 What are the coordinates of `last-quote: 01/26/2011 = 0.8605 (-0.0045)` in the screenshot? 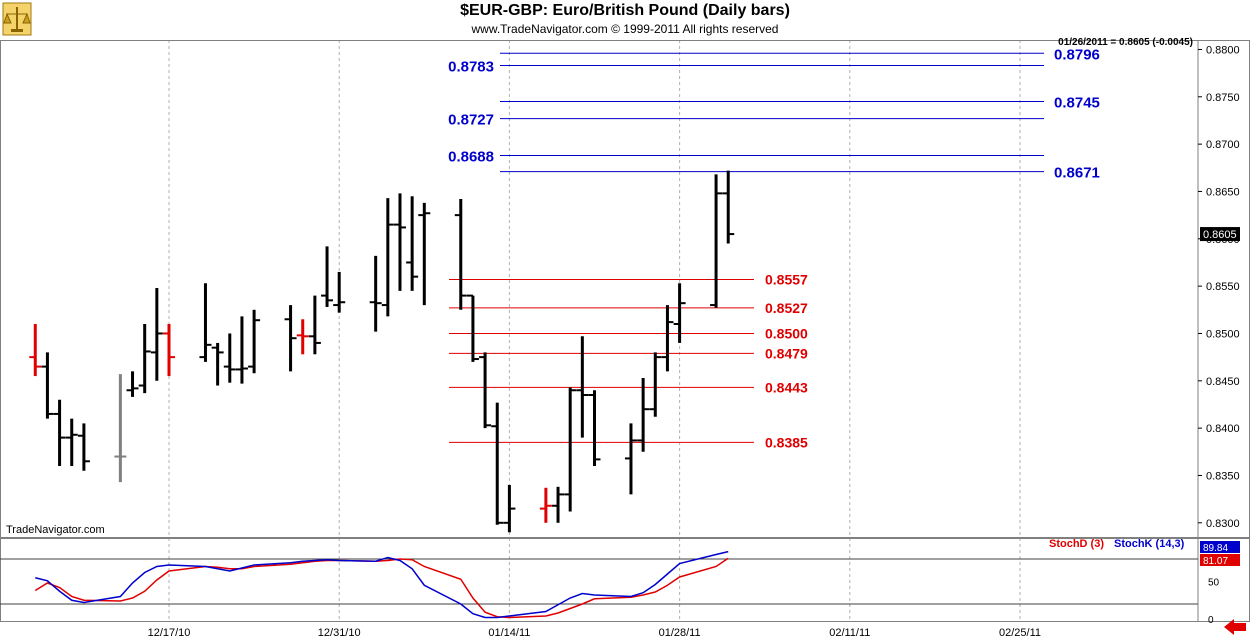 It's located at (1125, 42).